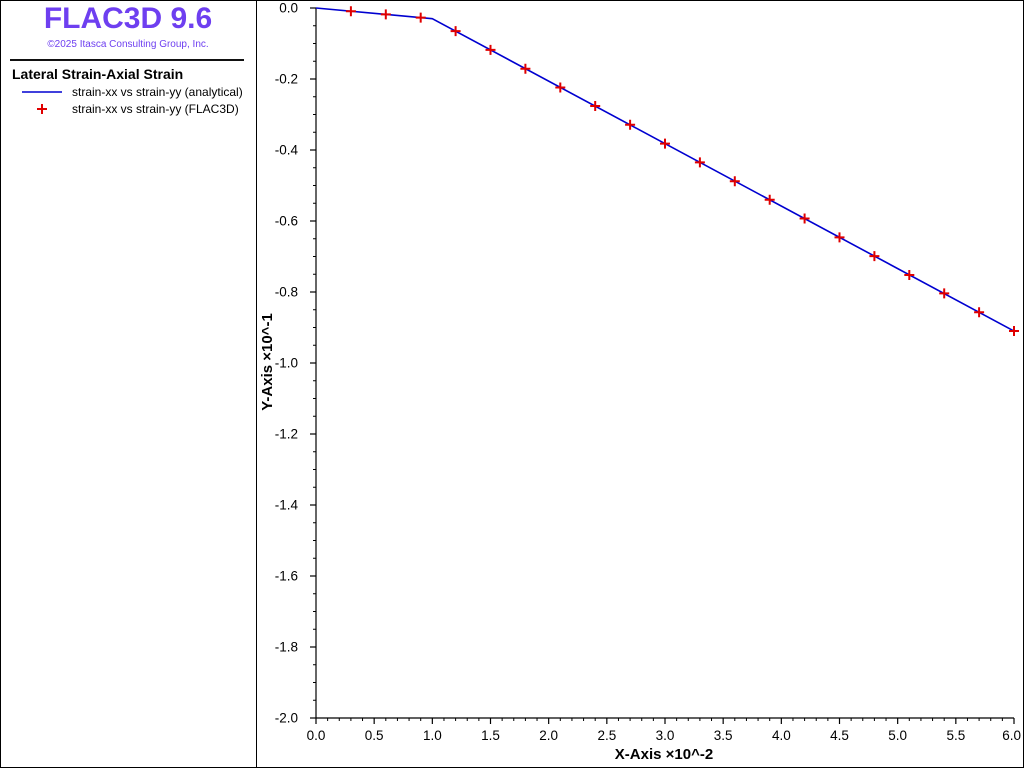 The height and width of the screenshot is (768, 1024). Describe the element at coordinates (42, 92) in the screenshot. I see `legend-line-swatch` at that location.